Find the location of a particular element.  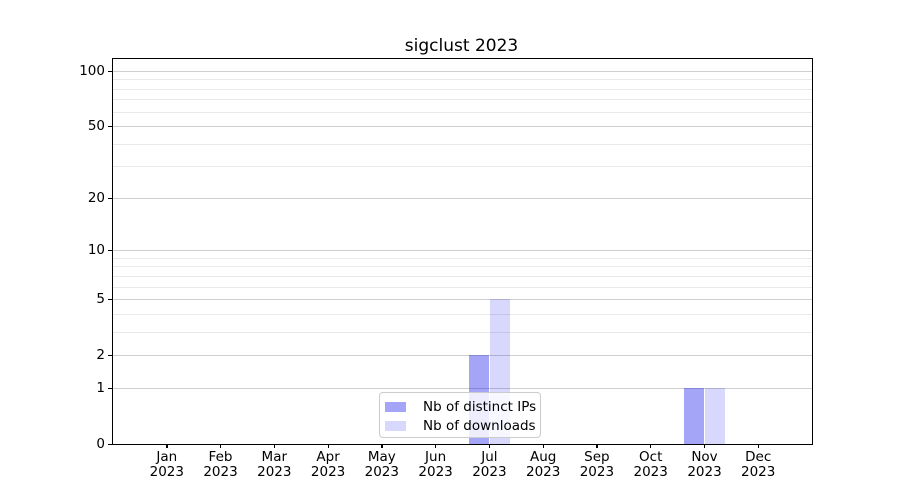

x-tick-label: Nov 2023 is located at coordinates (704, 464).